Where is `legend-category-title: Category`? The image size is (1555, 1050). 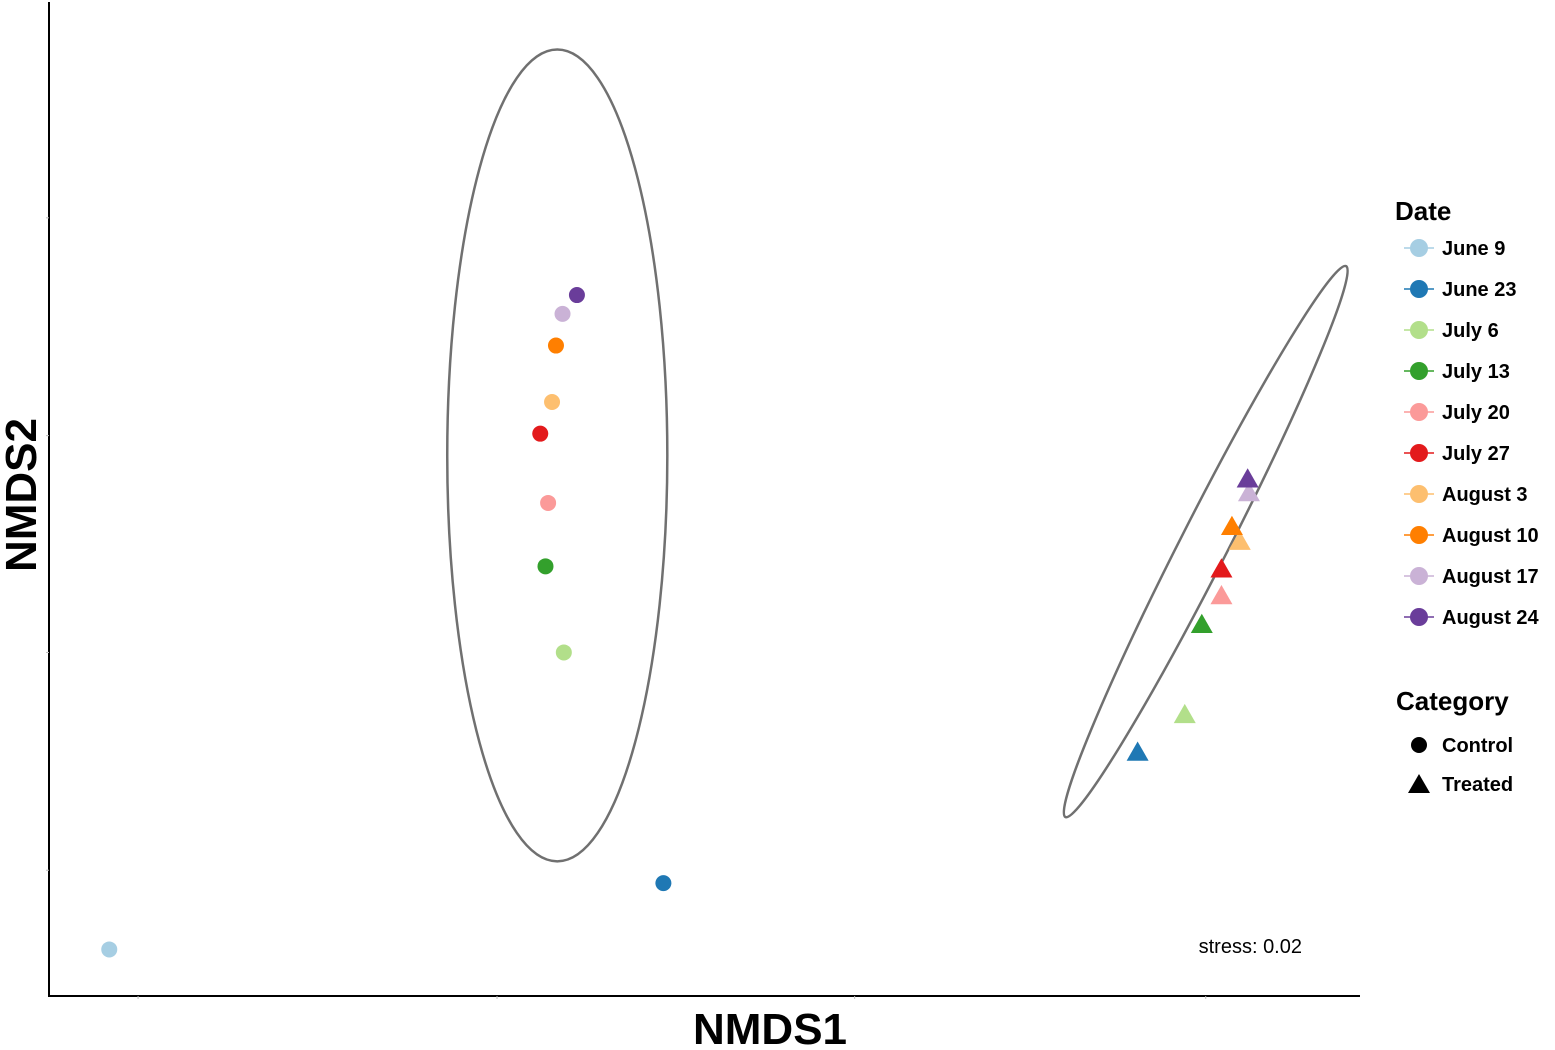
legend-category-title: Category is located at coordinates (1452, 701).